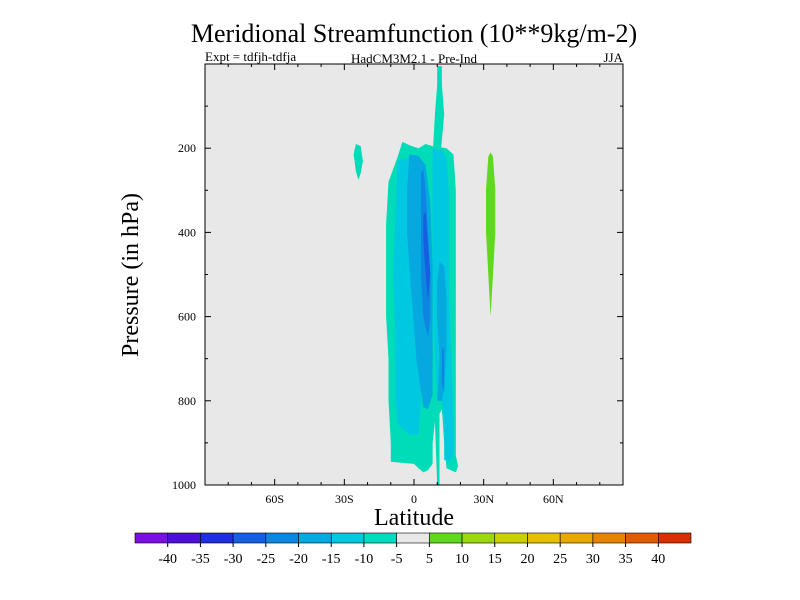 This screenshot has height=600, width=800. What do you see at coordinates (331, 559) in the screenshot?
I see `colorbar-label: -15` at bounding box center [331, 559].